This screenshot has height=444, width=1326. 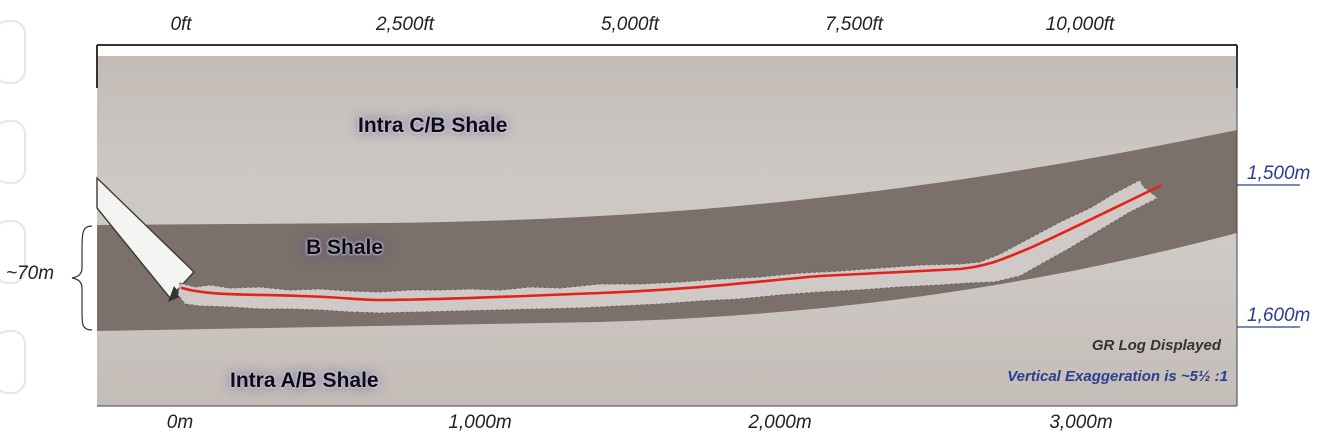 What do you see at coordinates (1156, 345) in the screenshot?
I see `gr-log-note: GR Log Displayed` at bounding box center [1156, 345].